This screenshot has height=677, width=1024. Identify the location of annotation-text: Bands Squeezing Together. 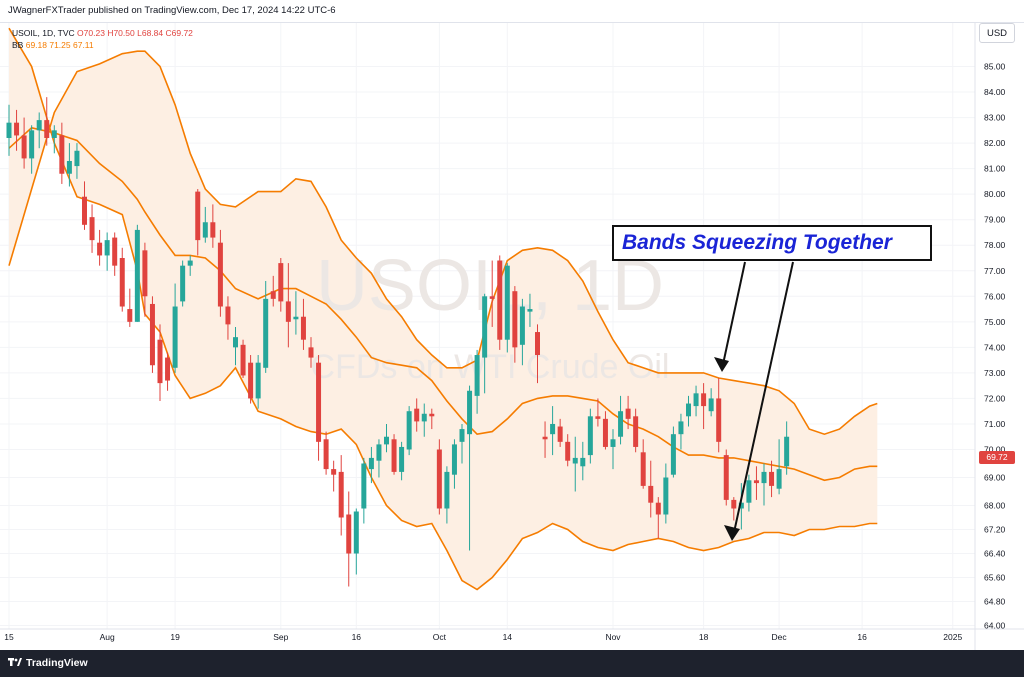
(757, 242).